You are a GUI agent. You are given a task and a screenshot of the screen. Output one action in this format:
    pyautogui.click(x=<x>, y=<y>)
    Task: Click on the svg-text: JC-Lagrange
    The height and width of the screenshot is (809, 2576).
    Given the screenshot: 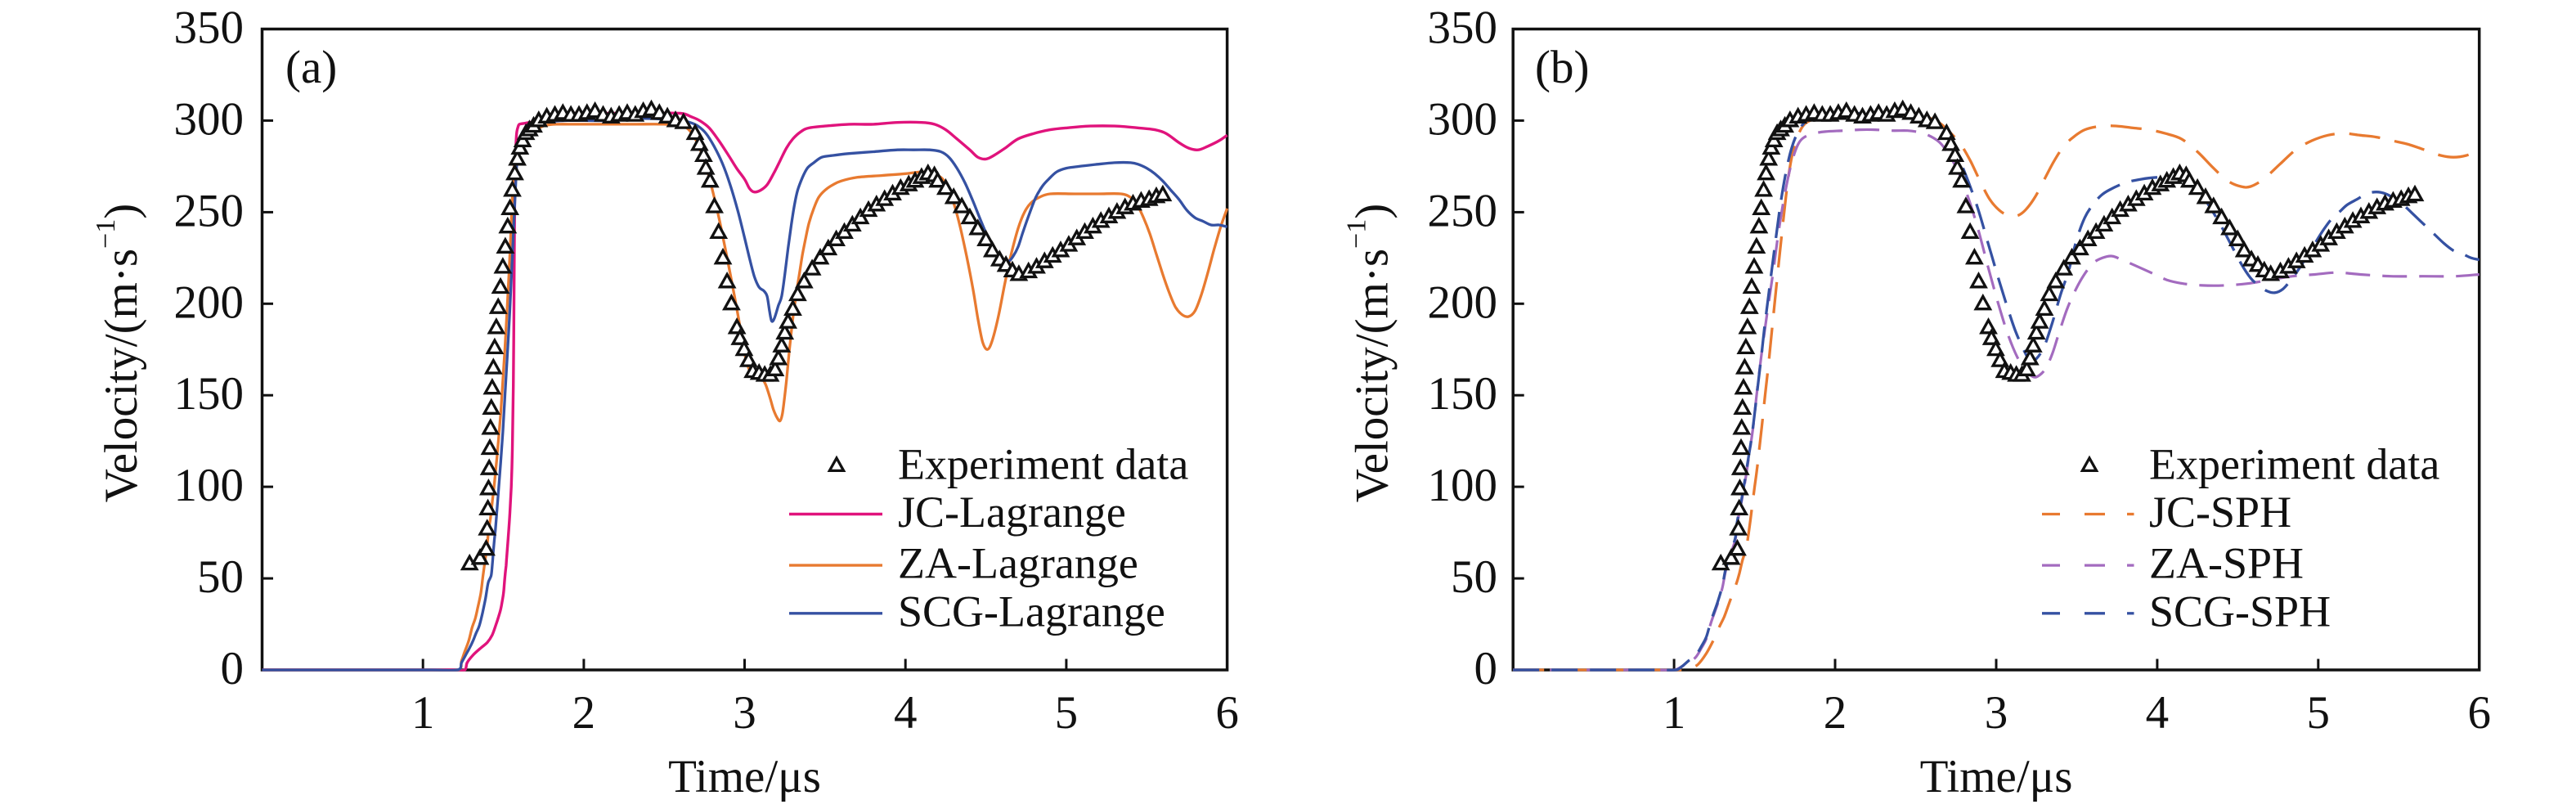 What is the action you would take?
    pyautogui.click(x=1012, y=512)
    